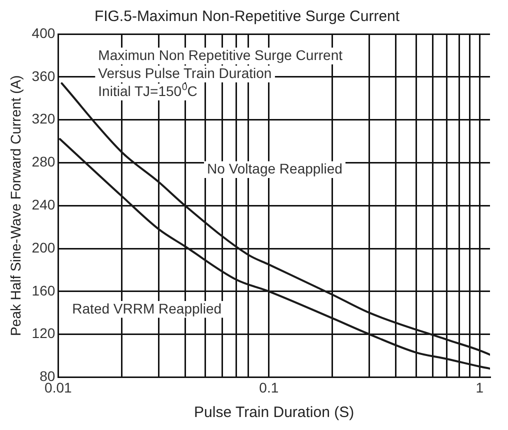 This screenshot has height=430, width=508. I want to click on text: No Voltage Reapplied, so click(274, 168).